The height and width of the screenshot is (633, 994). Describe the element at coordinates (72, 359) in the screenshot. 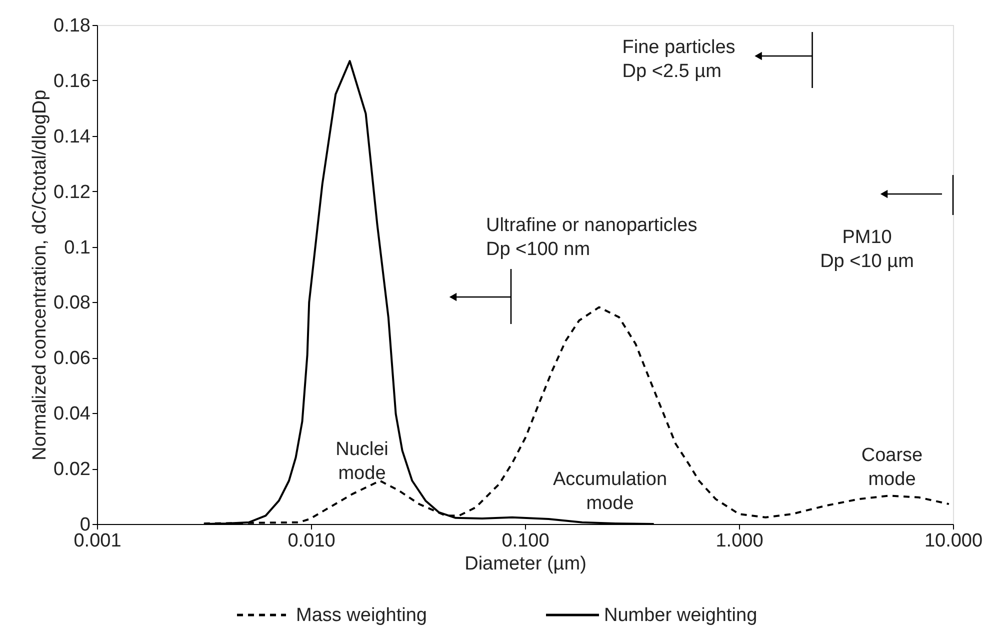

I see `y-tick-label: 0.06` at that location.